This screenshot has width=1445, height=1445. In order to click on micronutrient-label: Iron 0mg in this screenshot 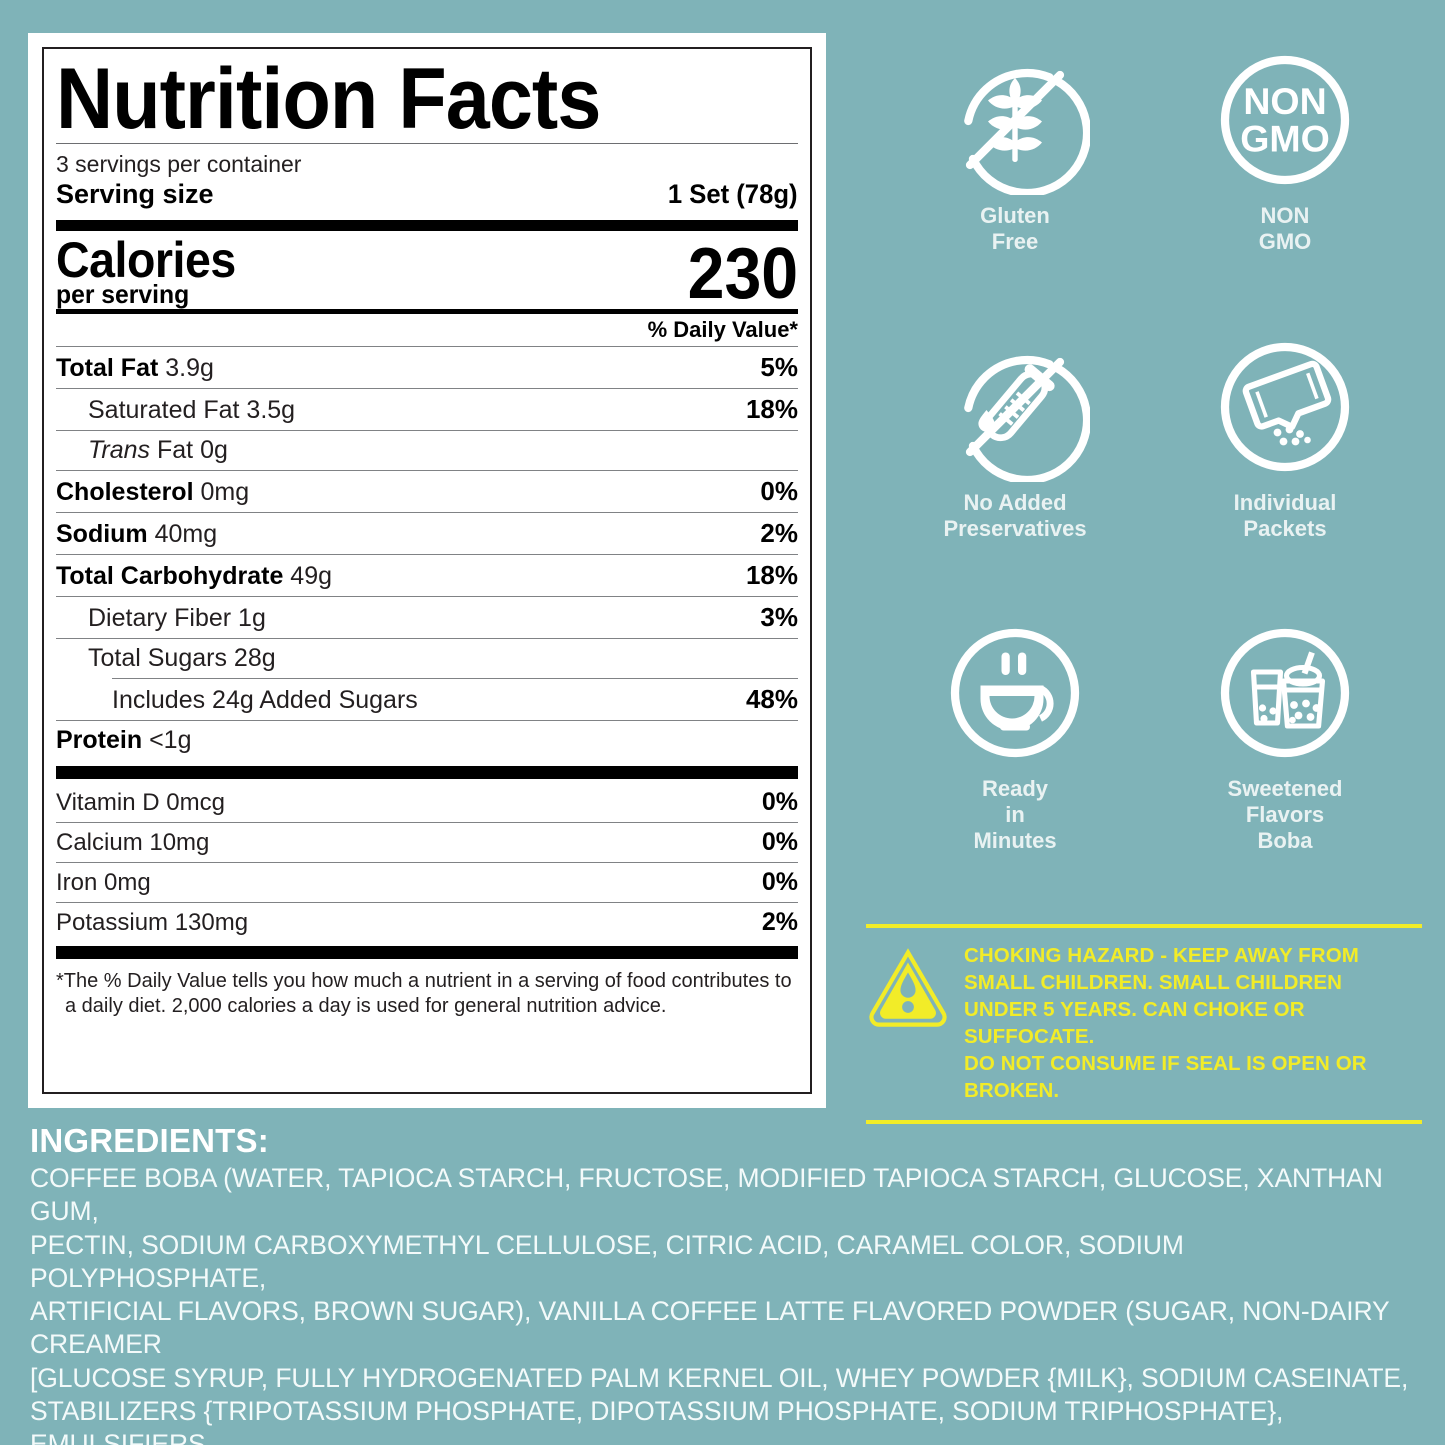, I will do `click(103, 882)`.